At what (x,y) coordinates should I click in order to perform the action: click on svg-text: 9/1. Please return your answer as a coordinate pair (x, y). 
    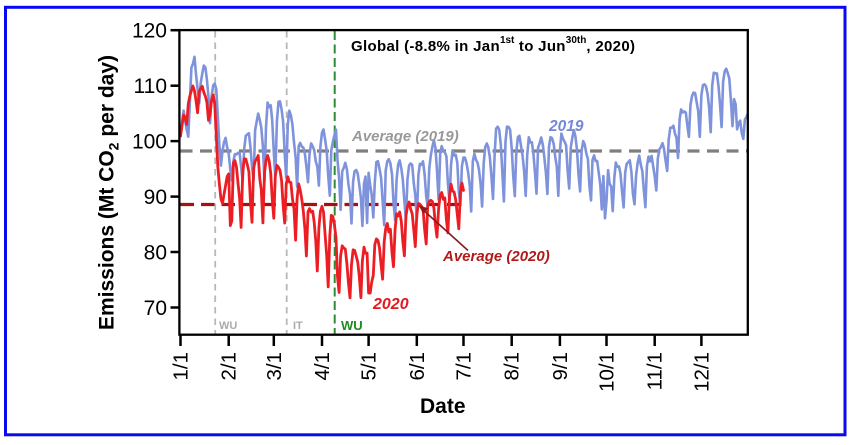
    Looking at the image, I should click on (560, 366).